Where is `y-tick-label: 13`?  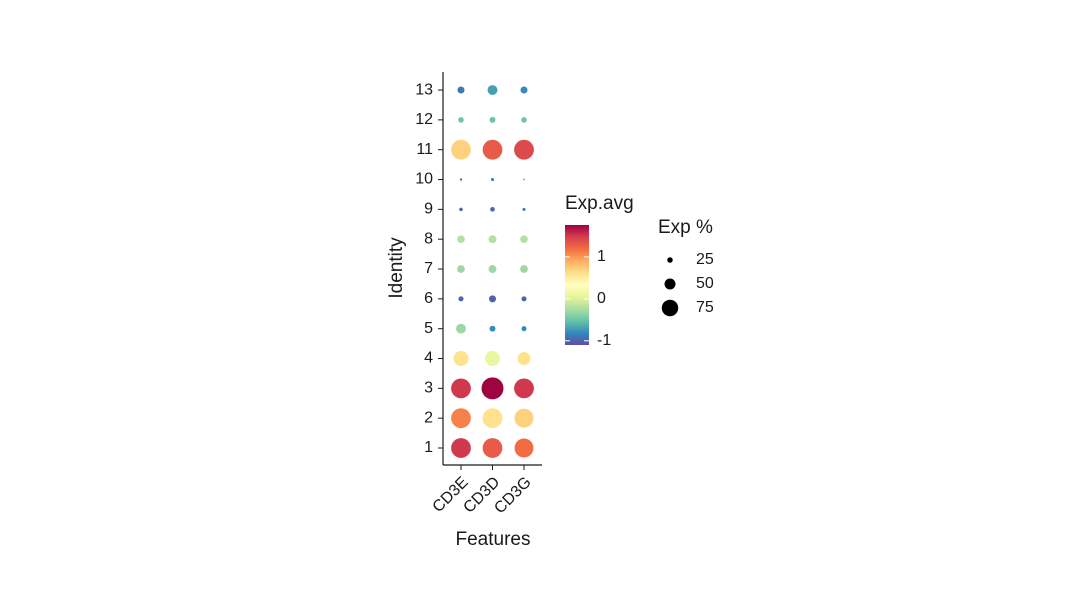
y-tick-label: 13 is located at coordinates (424, 89).